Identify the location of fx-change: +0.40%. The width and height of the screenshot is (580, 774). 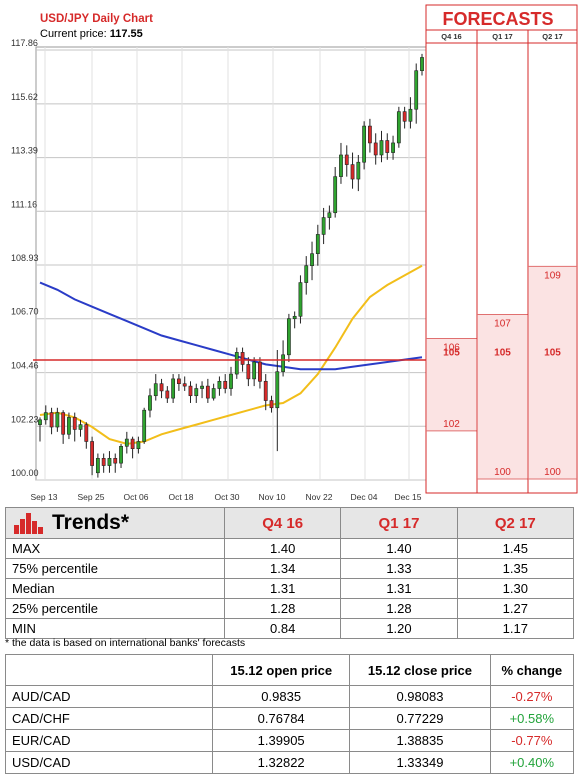
(532, 762).